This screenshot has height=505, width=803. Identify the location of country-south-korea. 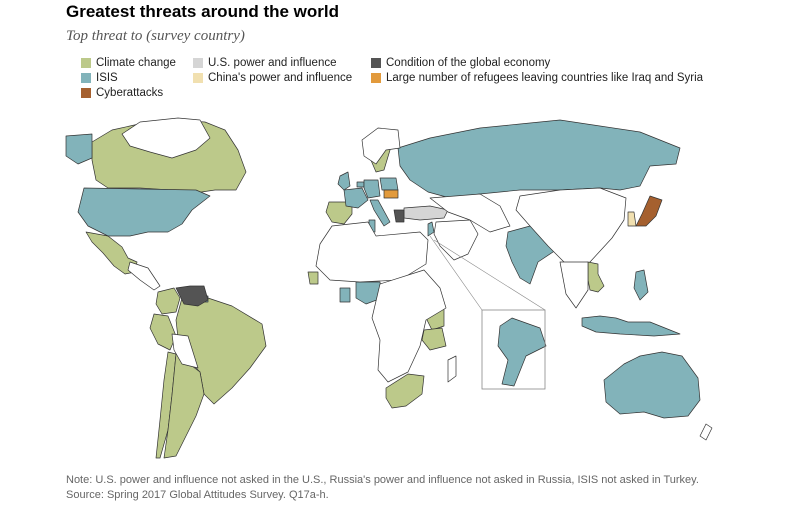
(632, 219).